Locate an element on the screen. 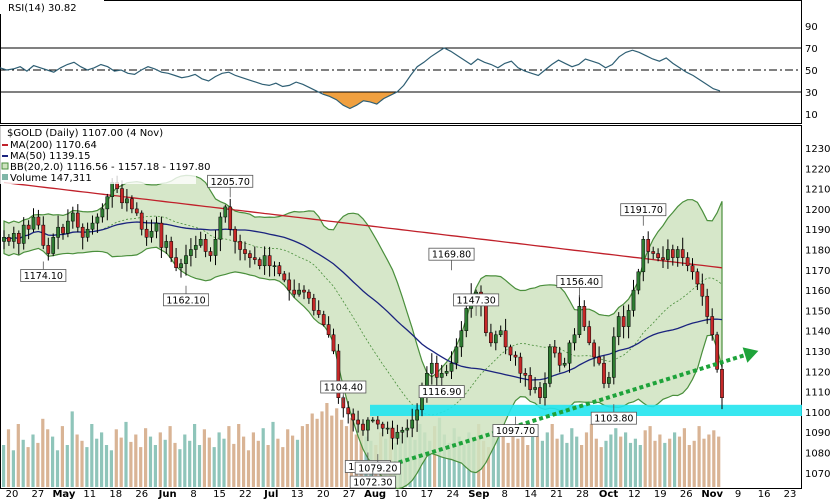 This screenshot has height=501, width=833. annotation-label: 1174.10 is located at coordinates (43, 276).